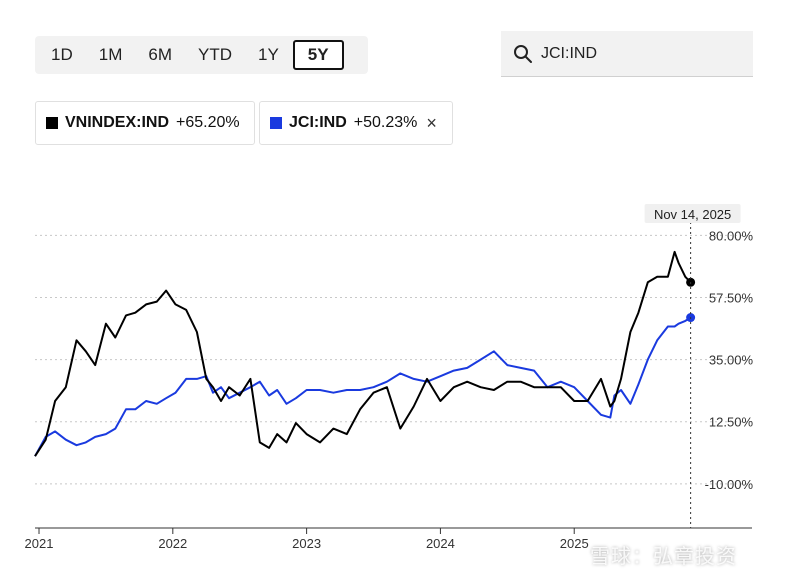 Image resolution: width=800 pixels, height=581 pixels. I want to click on legend-chip-vnindex: VNINDEX:IND +65.20%, so click(145, 123).